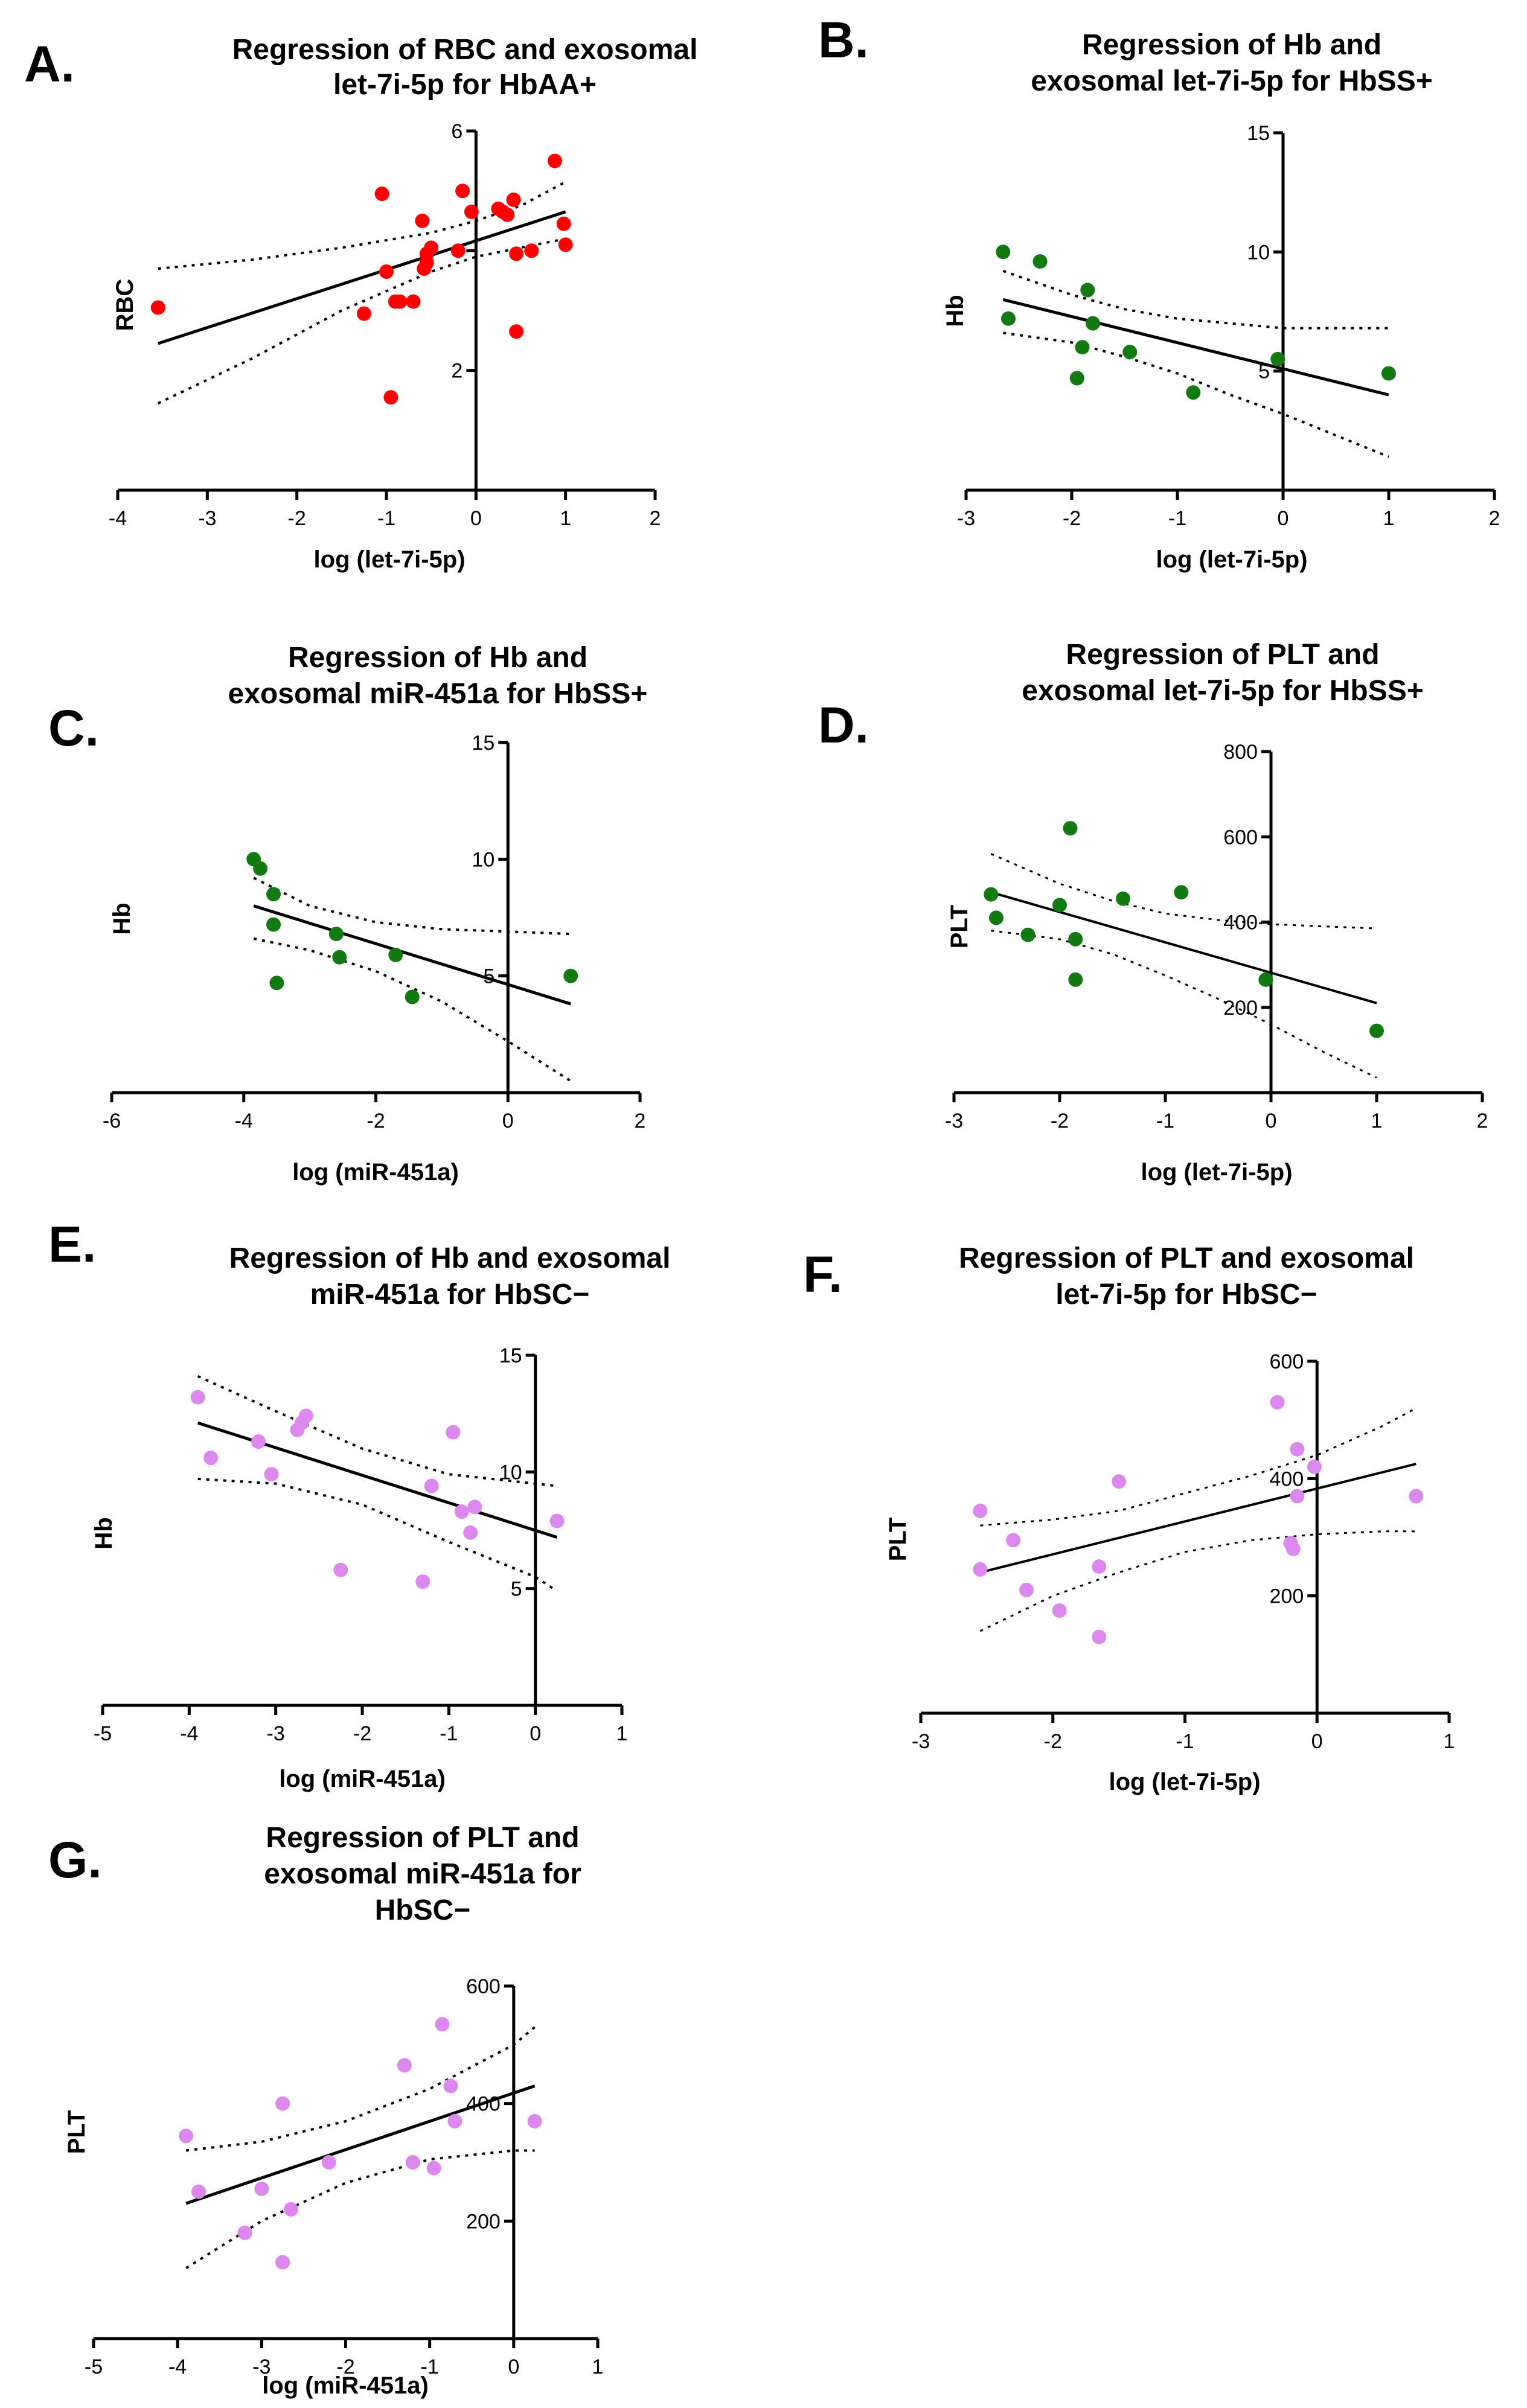 The height and width of the screenshot is (2408, 1527). Describe the element at coordinates (898, 1540) in the screenshot. I see `y-axis-label: PLT` at that location.